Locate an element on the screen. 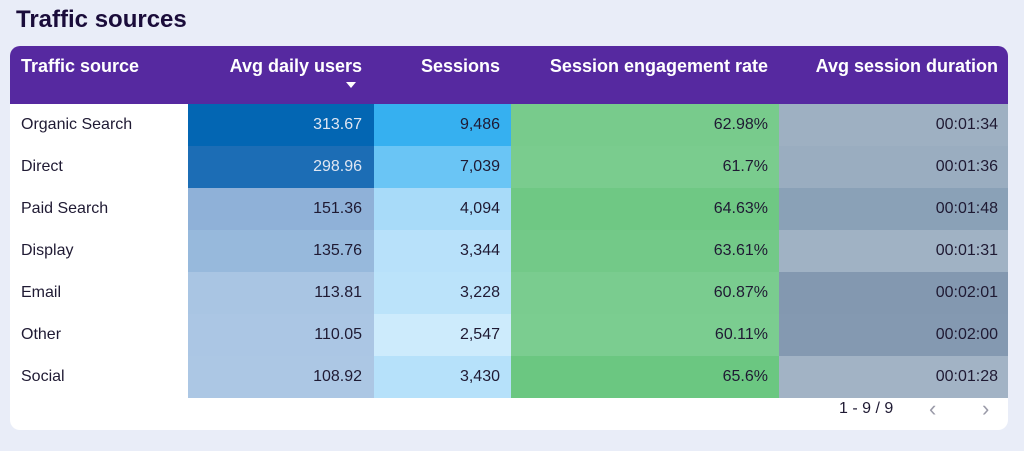  engagement-rate-cell: 63.61% is located at coordinates (645, 251).